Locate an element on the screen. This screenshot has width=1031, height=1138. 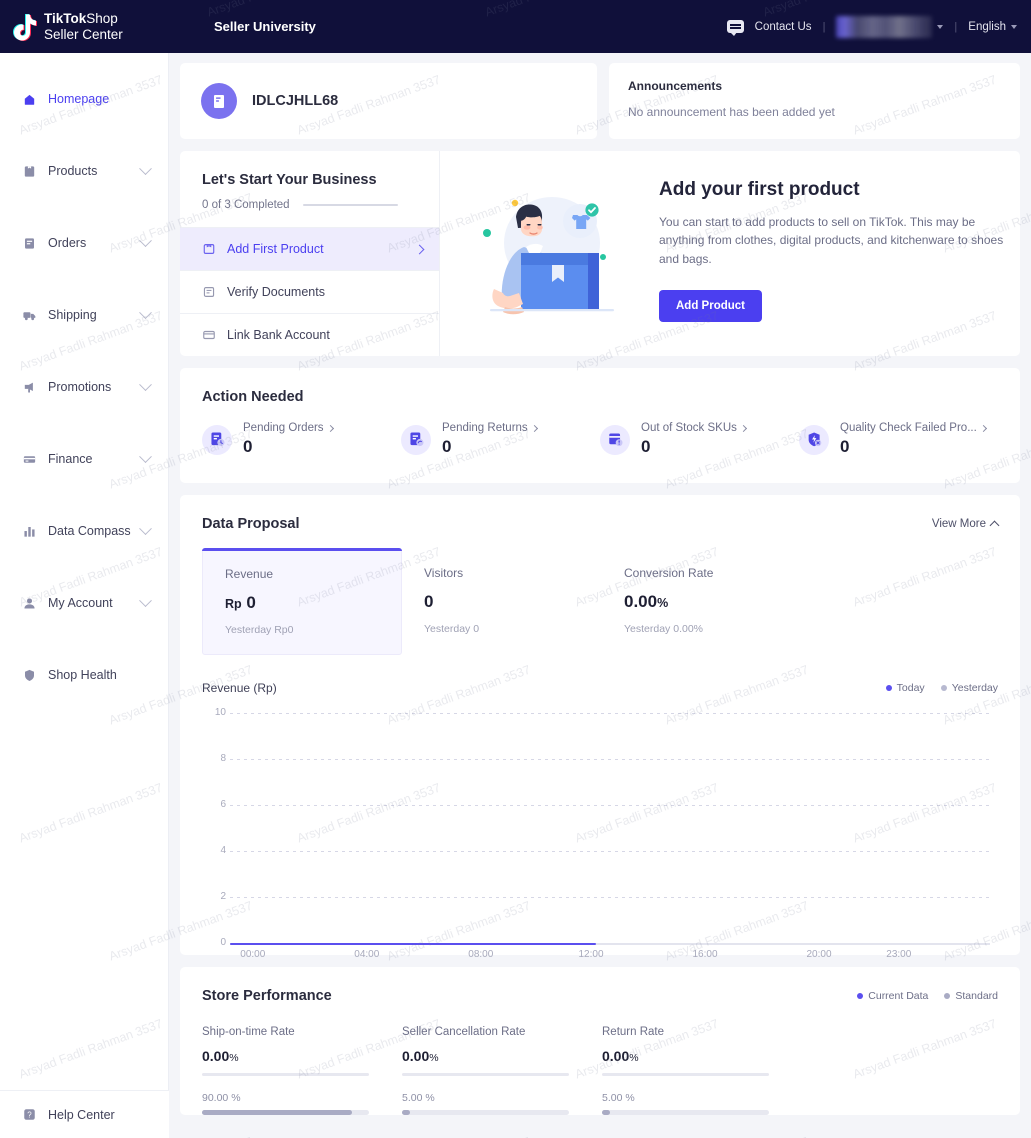
perf-label: Seller Cancellation Rate is located at coordinates (464, 1032).